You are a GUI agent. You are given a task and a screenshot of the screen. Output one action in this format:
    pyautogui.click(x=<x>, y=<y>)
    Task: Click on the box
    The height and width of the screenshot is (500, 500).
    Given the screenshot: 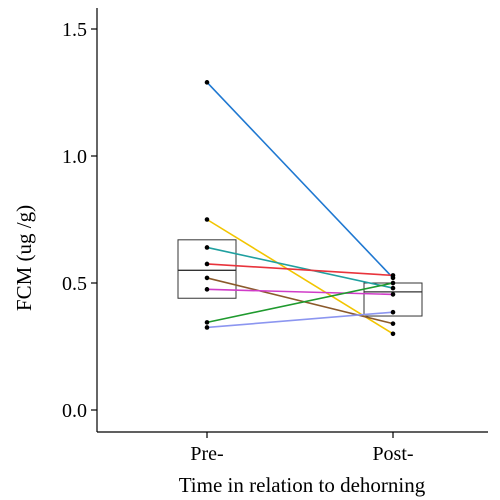 What is the action you would take?
    pyautogui.click(x=207, y=269)
    